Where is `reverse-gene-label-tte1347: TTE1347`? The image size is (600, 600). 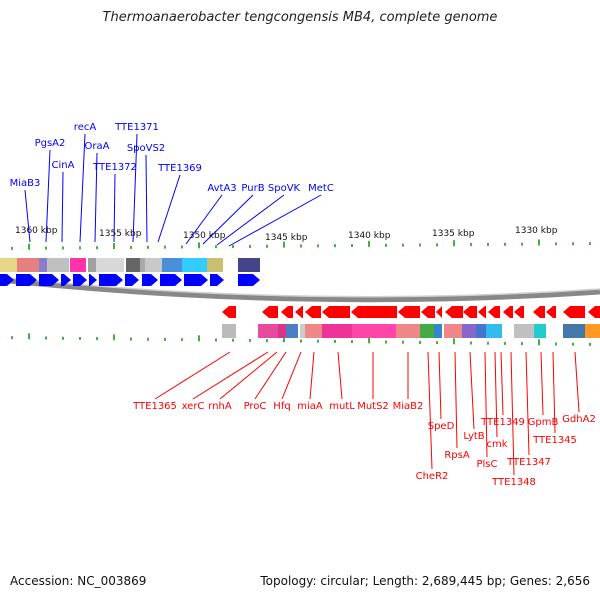
reverse-gene-label-tte1347: TTE1347 is located at coordinates (528, 462).